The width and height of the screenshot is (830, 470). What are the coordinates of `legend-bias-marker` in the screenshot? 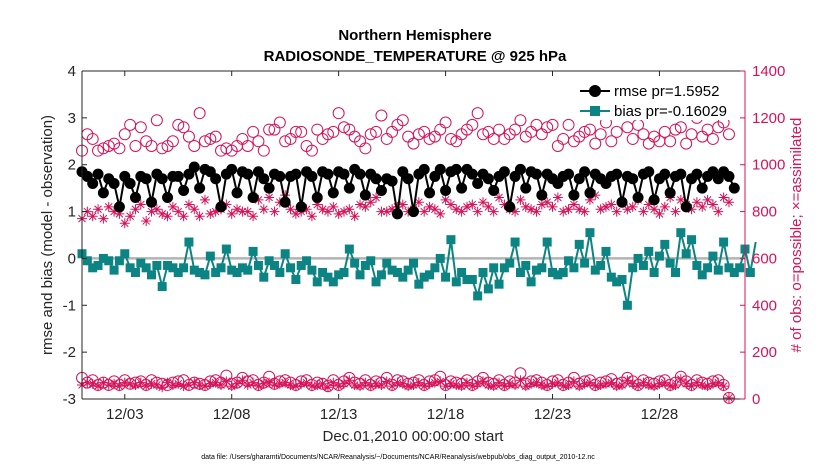 It's located at (595, 111).